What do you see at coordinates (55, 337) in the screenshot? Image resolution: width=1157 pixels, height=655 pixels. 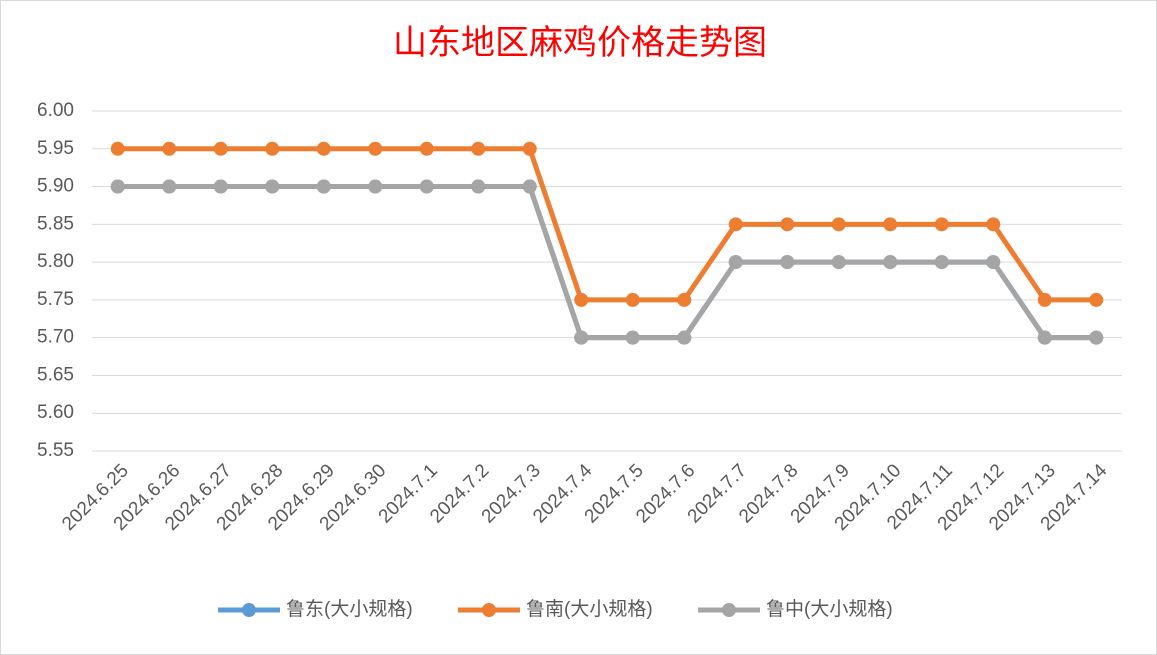 I see `y-tick-label: 5.70` at bounding box center [55, 337].